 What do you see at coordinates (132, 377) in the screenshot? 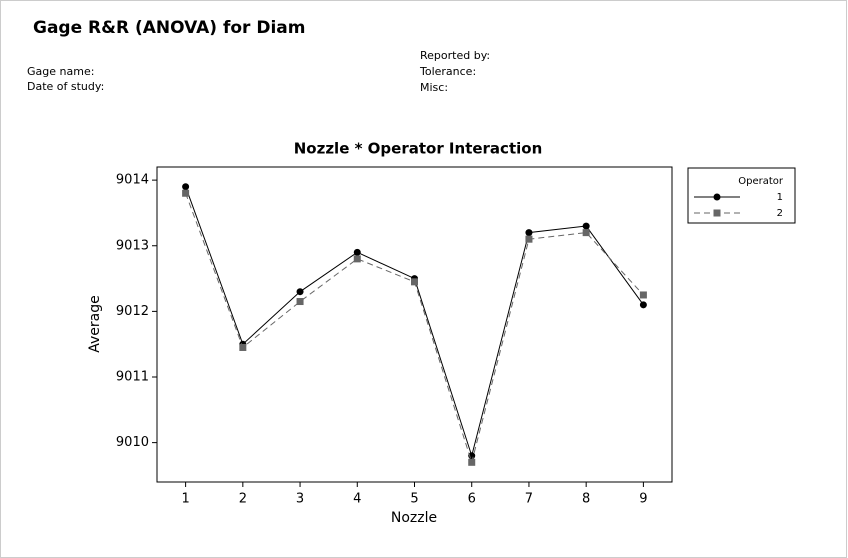
I see `y-tick-label: 9011` at bounding box center [132, 377].